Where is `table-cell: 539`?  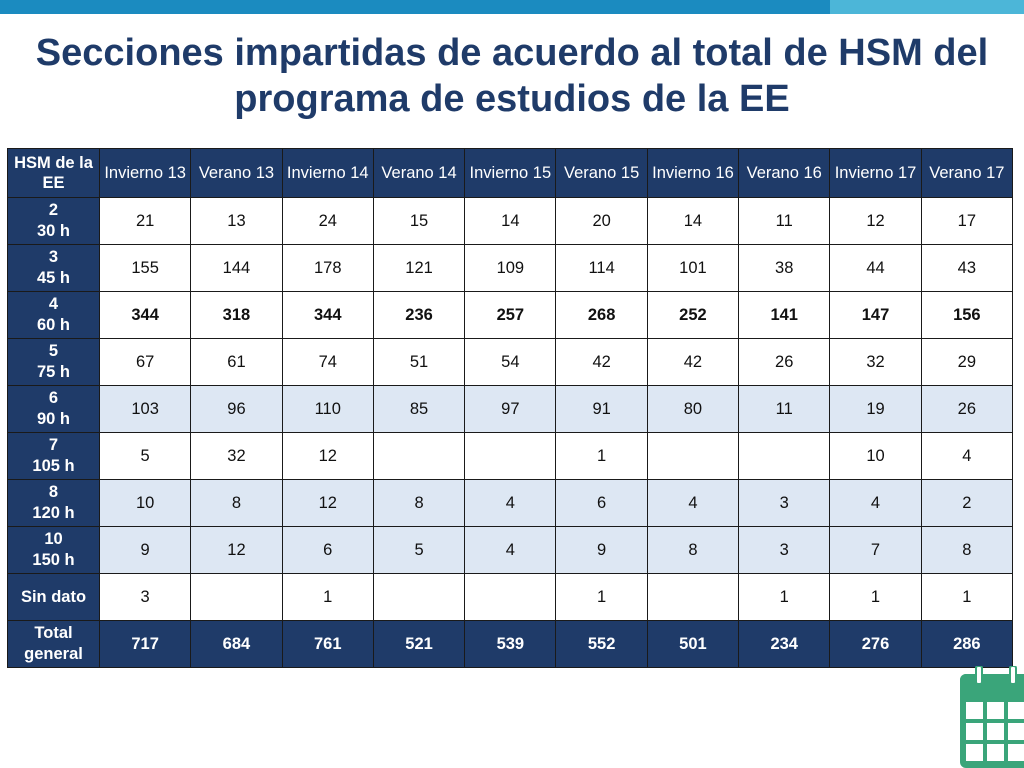
table-cell: 539 is located at coordinates (510, 644).